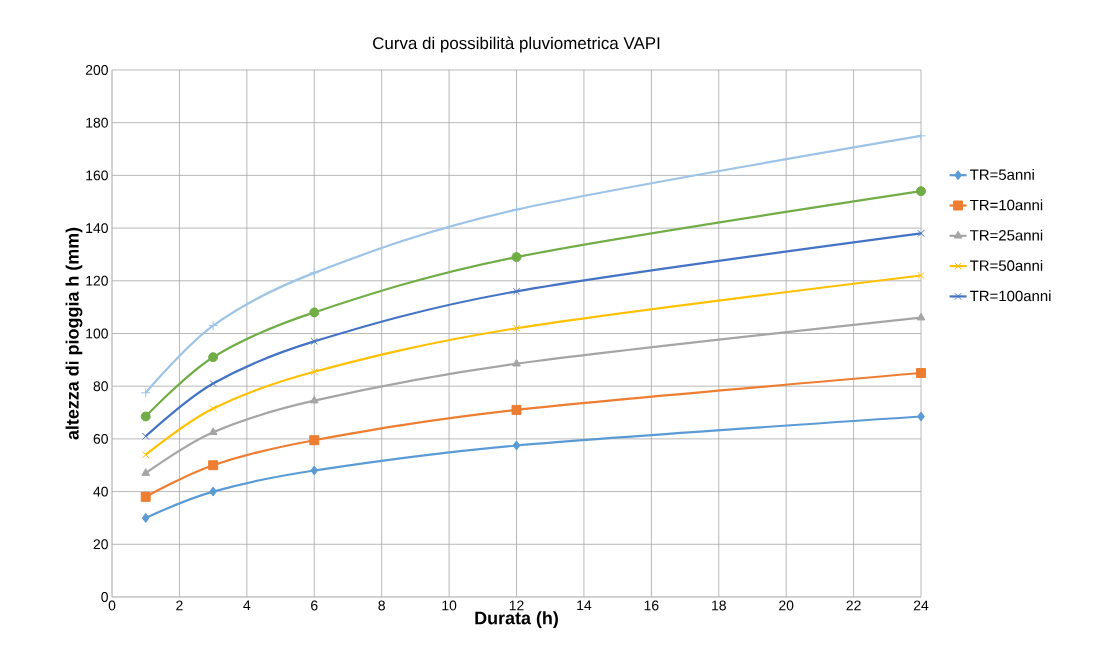  Describe the element at coordinates (516, 605) in the screenshot. I see `x-tick-label: 12` at that location.